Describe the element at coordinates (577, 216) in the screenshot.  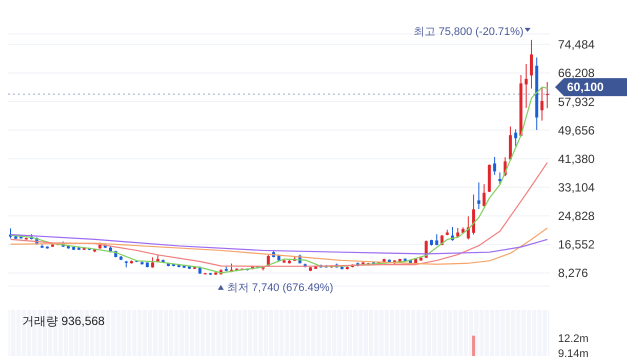
I see `y-tick-label: 24,828` at that location.